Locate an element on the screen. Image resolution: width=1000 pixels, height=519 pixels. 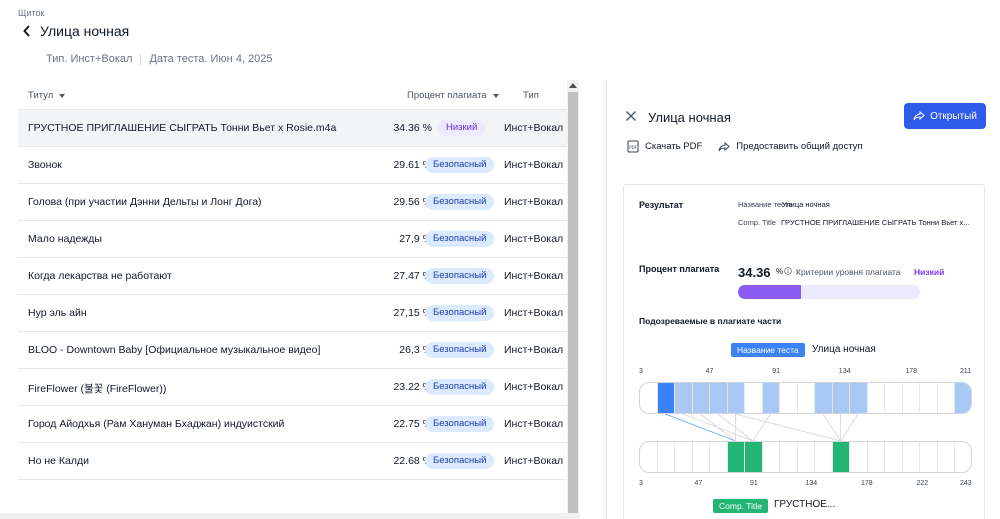
close-icon is located at coordinates (631, 116).